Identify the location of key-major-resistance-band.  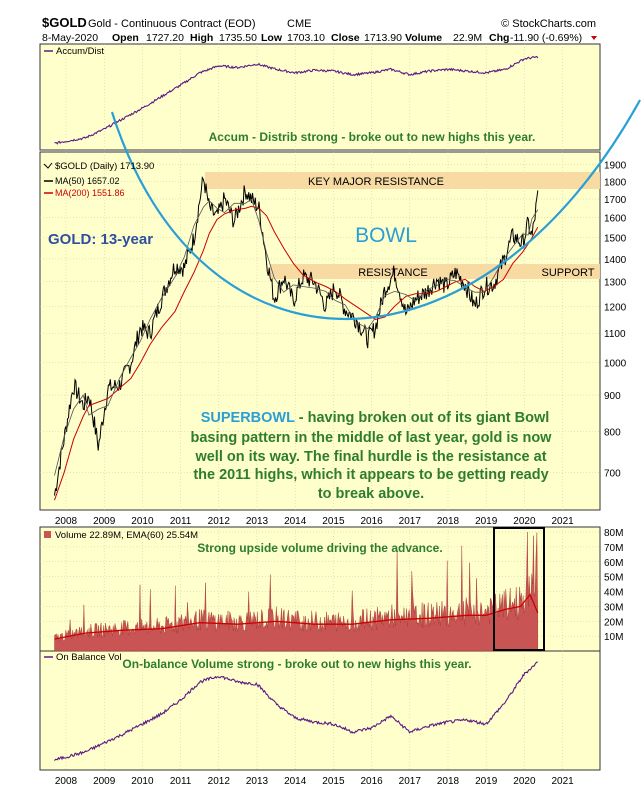
(402, 180).